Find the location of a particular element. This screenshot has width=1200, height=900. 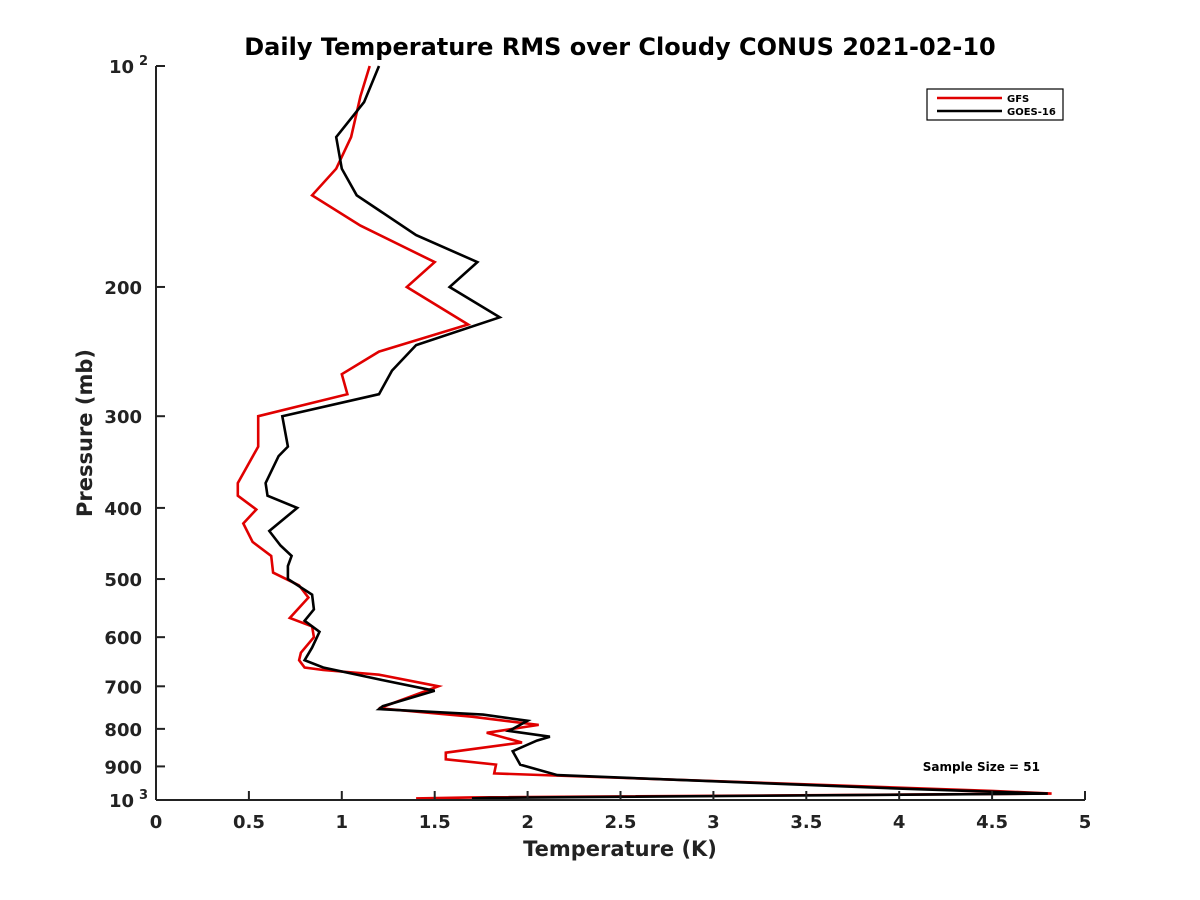

sample-size-annotation: Sample Size = 51 is located at coordinates (981, 767).